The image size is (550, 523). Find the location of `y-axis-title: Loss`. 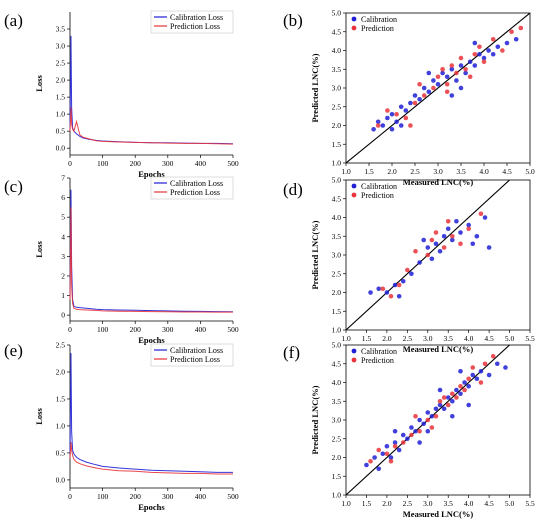

y-axis-title: Loss is located at coordinates (39, 249).